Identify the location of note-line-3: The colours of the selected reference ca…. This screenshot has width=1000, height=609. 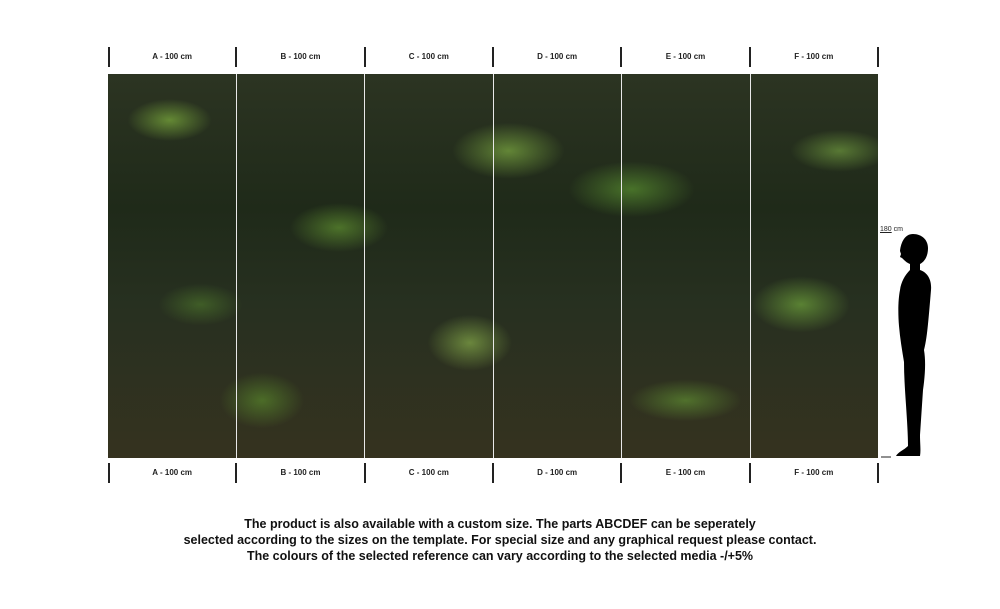
(500, 556).